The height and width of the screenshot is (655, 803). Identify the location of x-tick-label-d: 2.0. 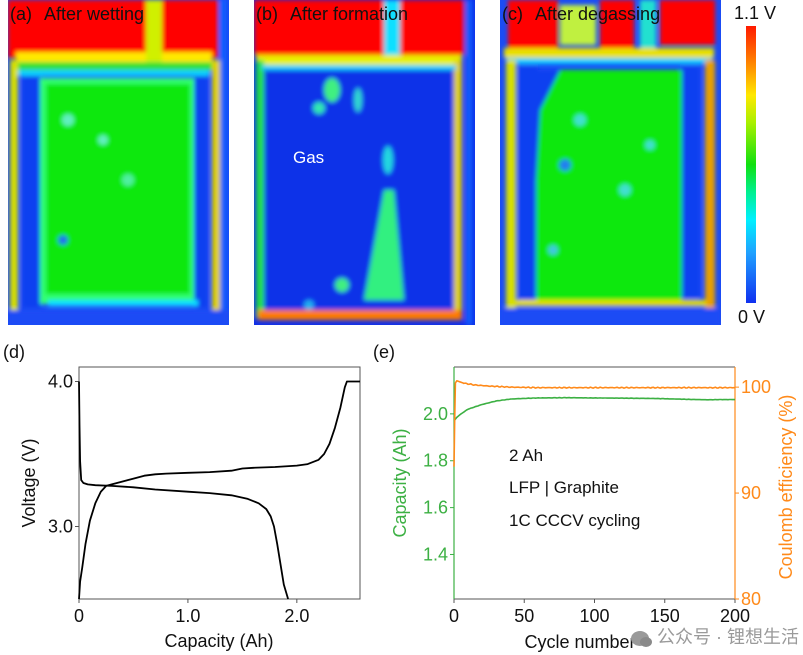
(296, 616).